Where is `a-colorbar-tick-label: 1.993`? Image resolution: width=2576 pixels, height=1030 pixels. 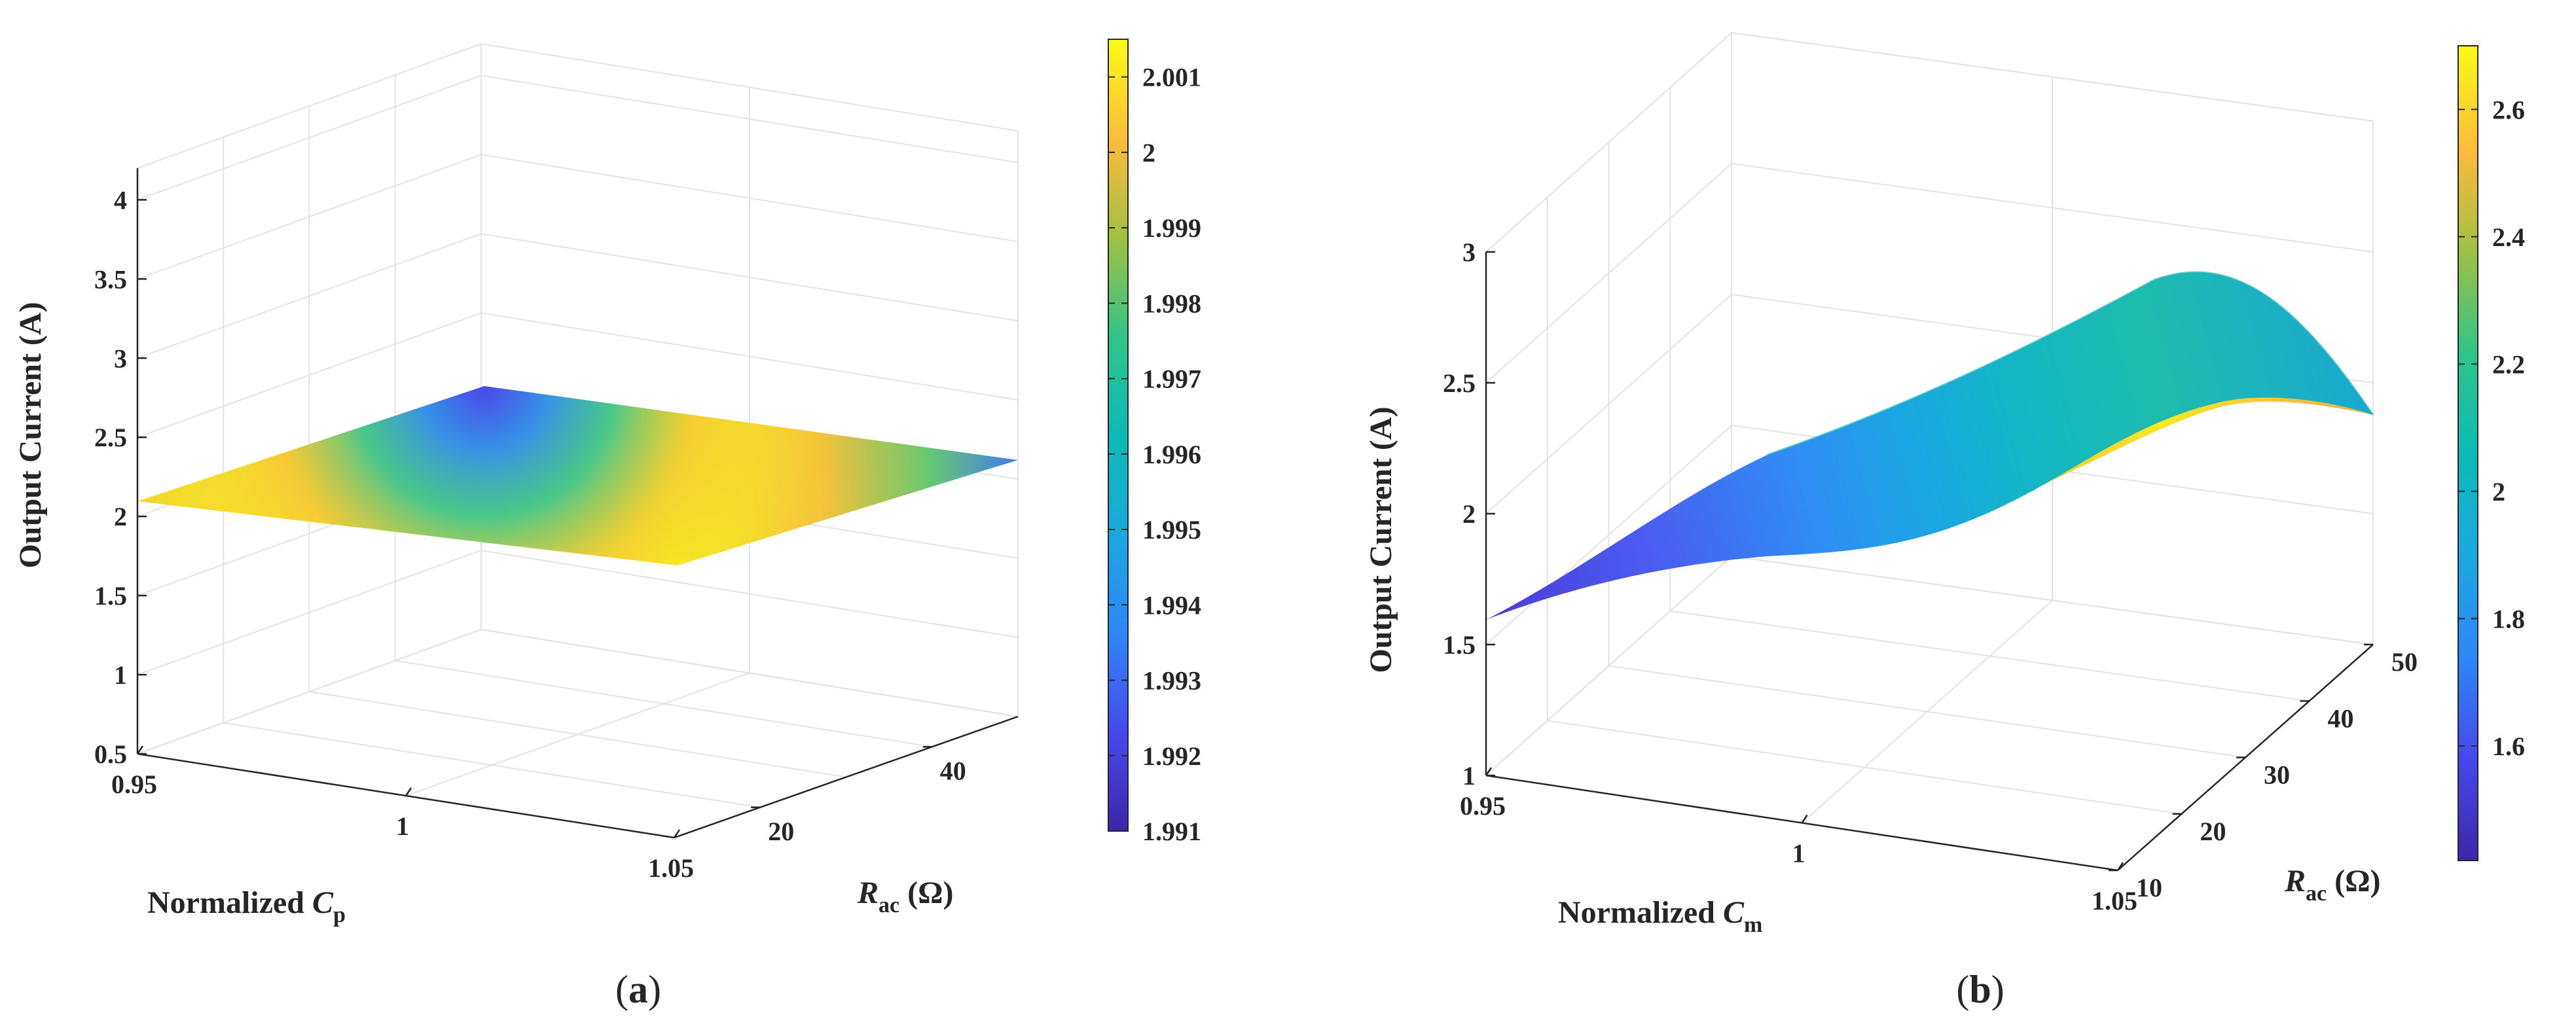
a-colorbar-tick-label: 1.993 is located at coordinates (1171, 681).